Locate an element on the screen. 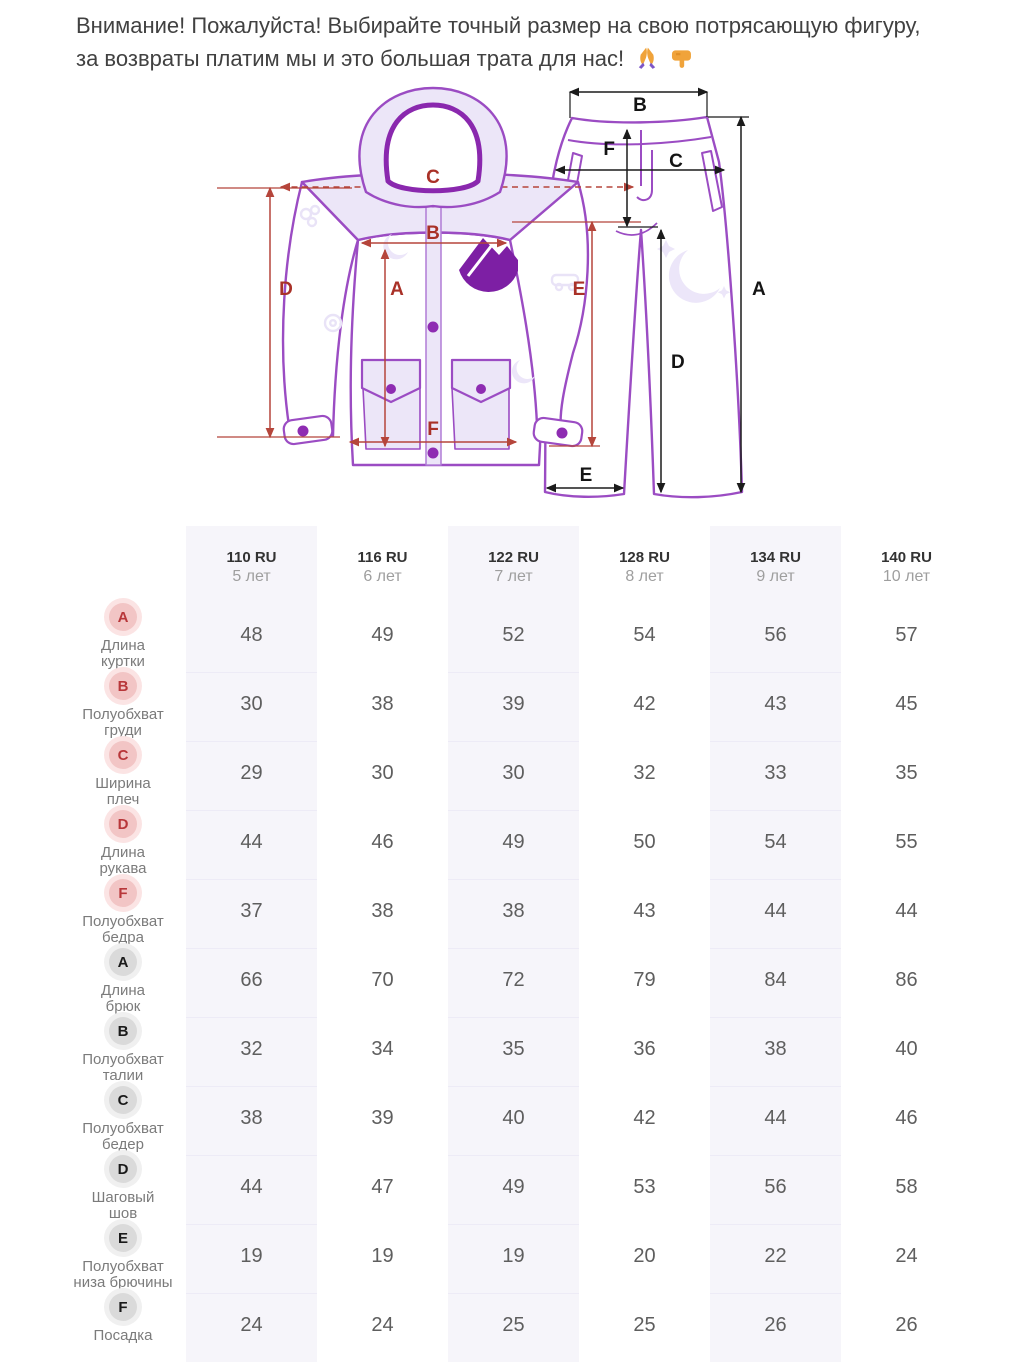 The width and height of the screenshot is (1024, 1365). value-cell: 37 is located at coordinates (251, 913).